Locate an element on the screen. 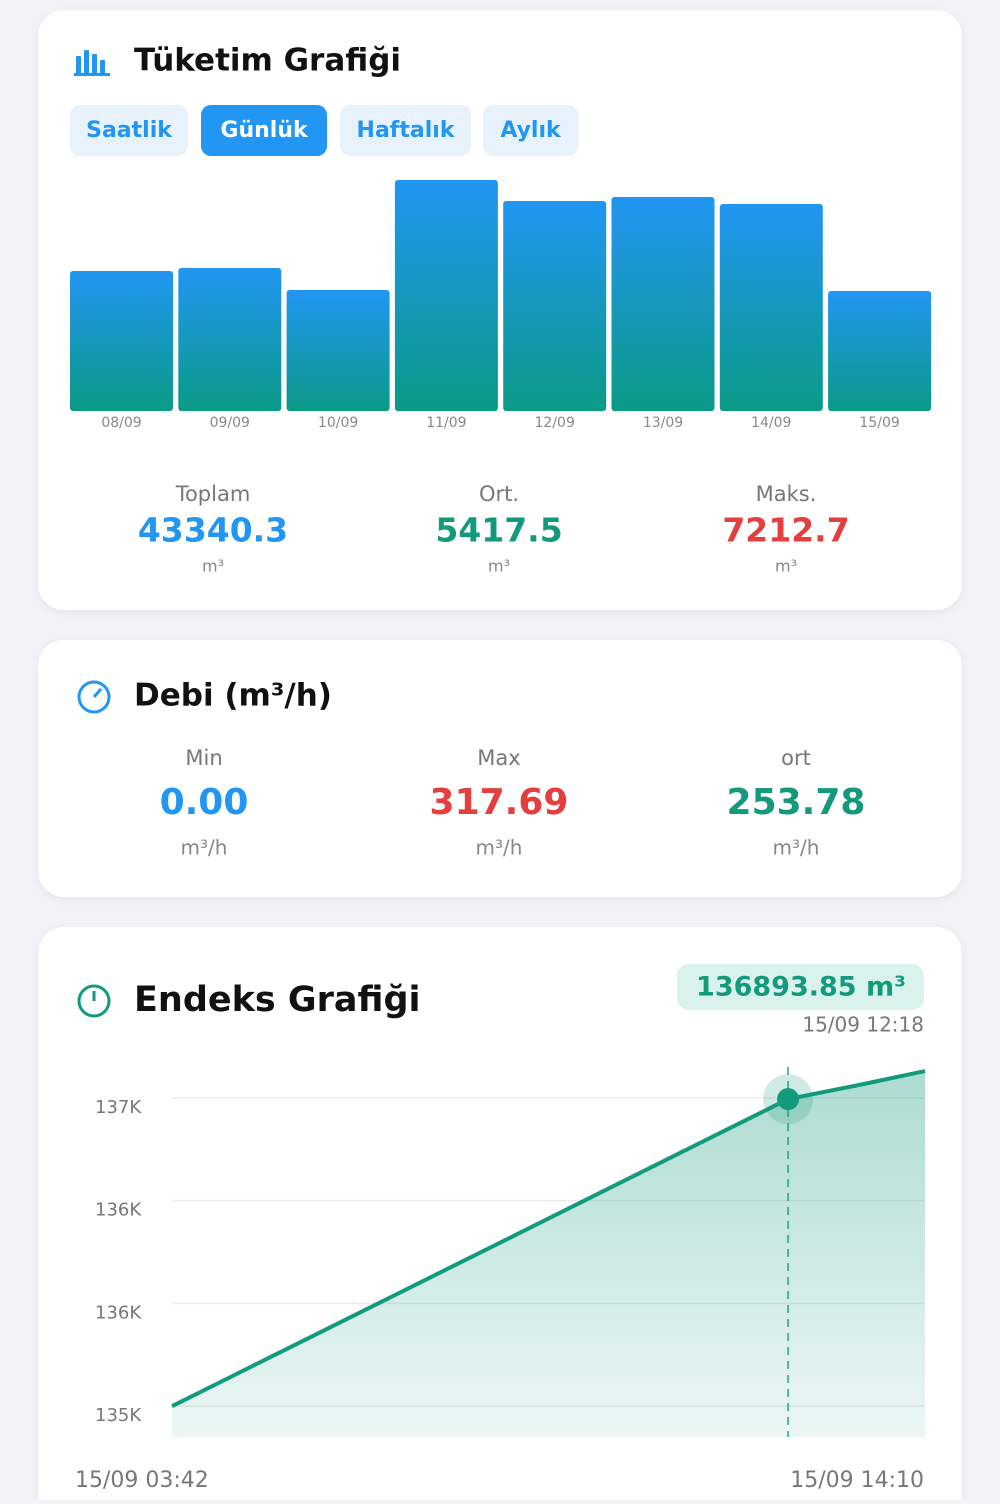  x-tick-label: 08/09 is located at coordinates (121, 423).